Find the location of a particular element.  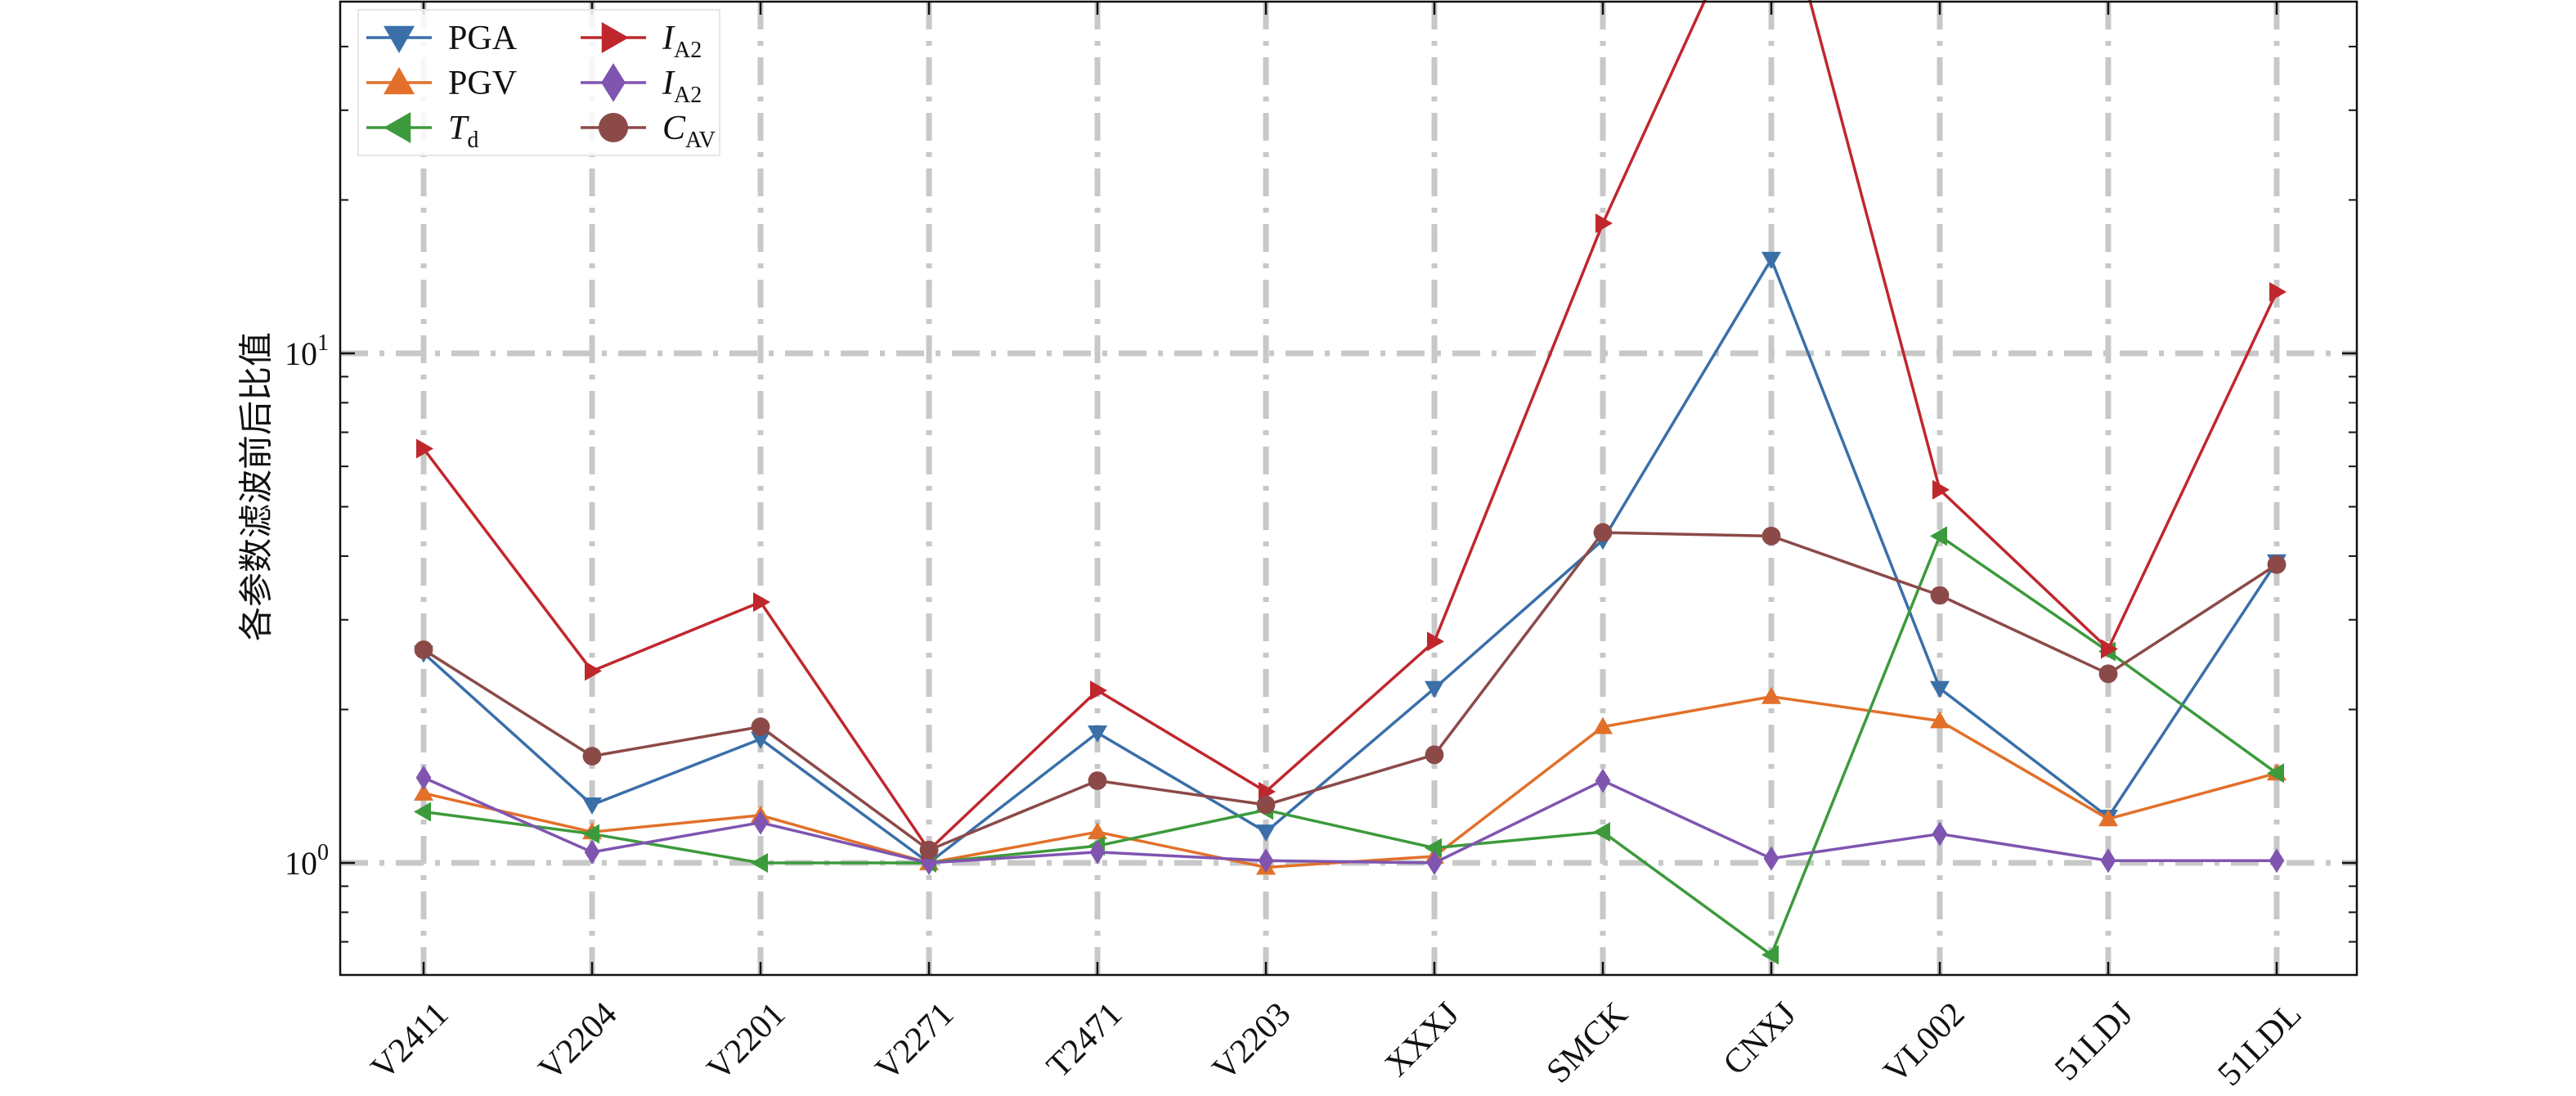

x-tick-label: V2271 is located at coordinates (914, 1041).